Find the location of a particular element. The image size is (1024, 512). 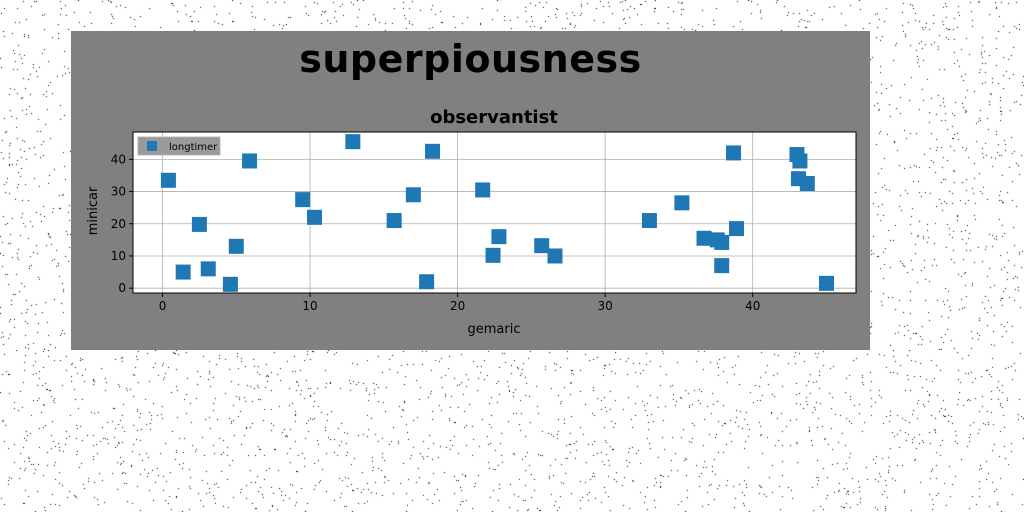

legend-box is located at coordinates (179, 146).